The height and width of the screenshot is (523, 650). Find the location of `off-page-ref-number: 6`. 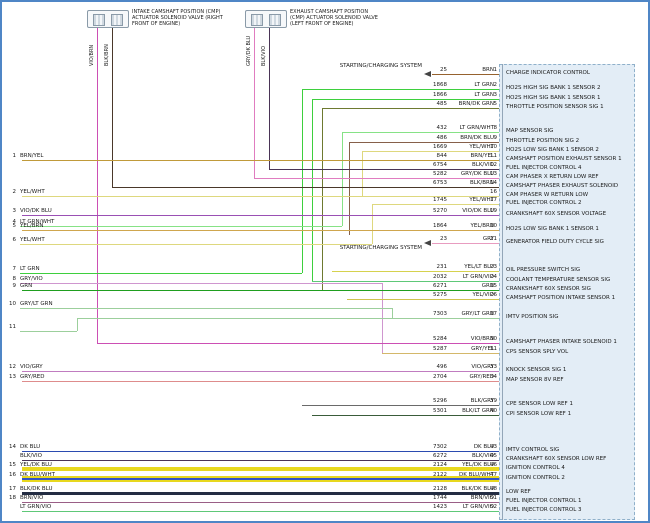

off-page-ref-number: 6 is located at coordinates (14, 240).